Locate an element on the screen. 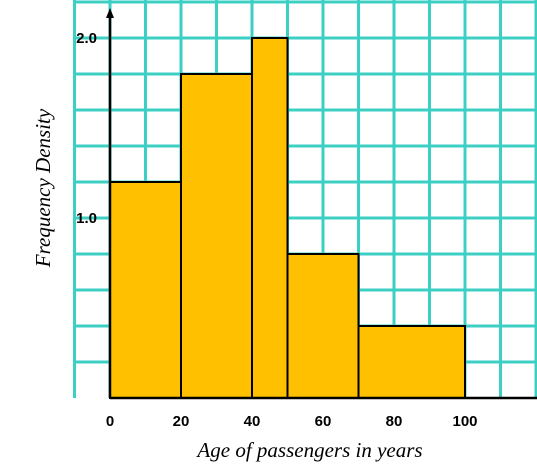 The width and height of the screenshot is (537, 472). x-tick-label: 20 is located at coordinates (181, 421).